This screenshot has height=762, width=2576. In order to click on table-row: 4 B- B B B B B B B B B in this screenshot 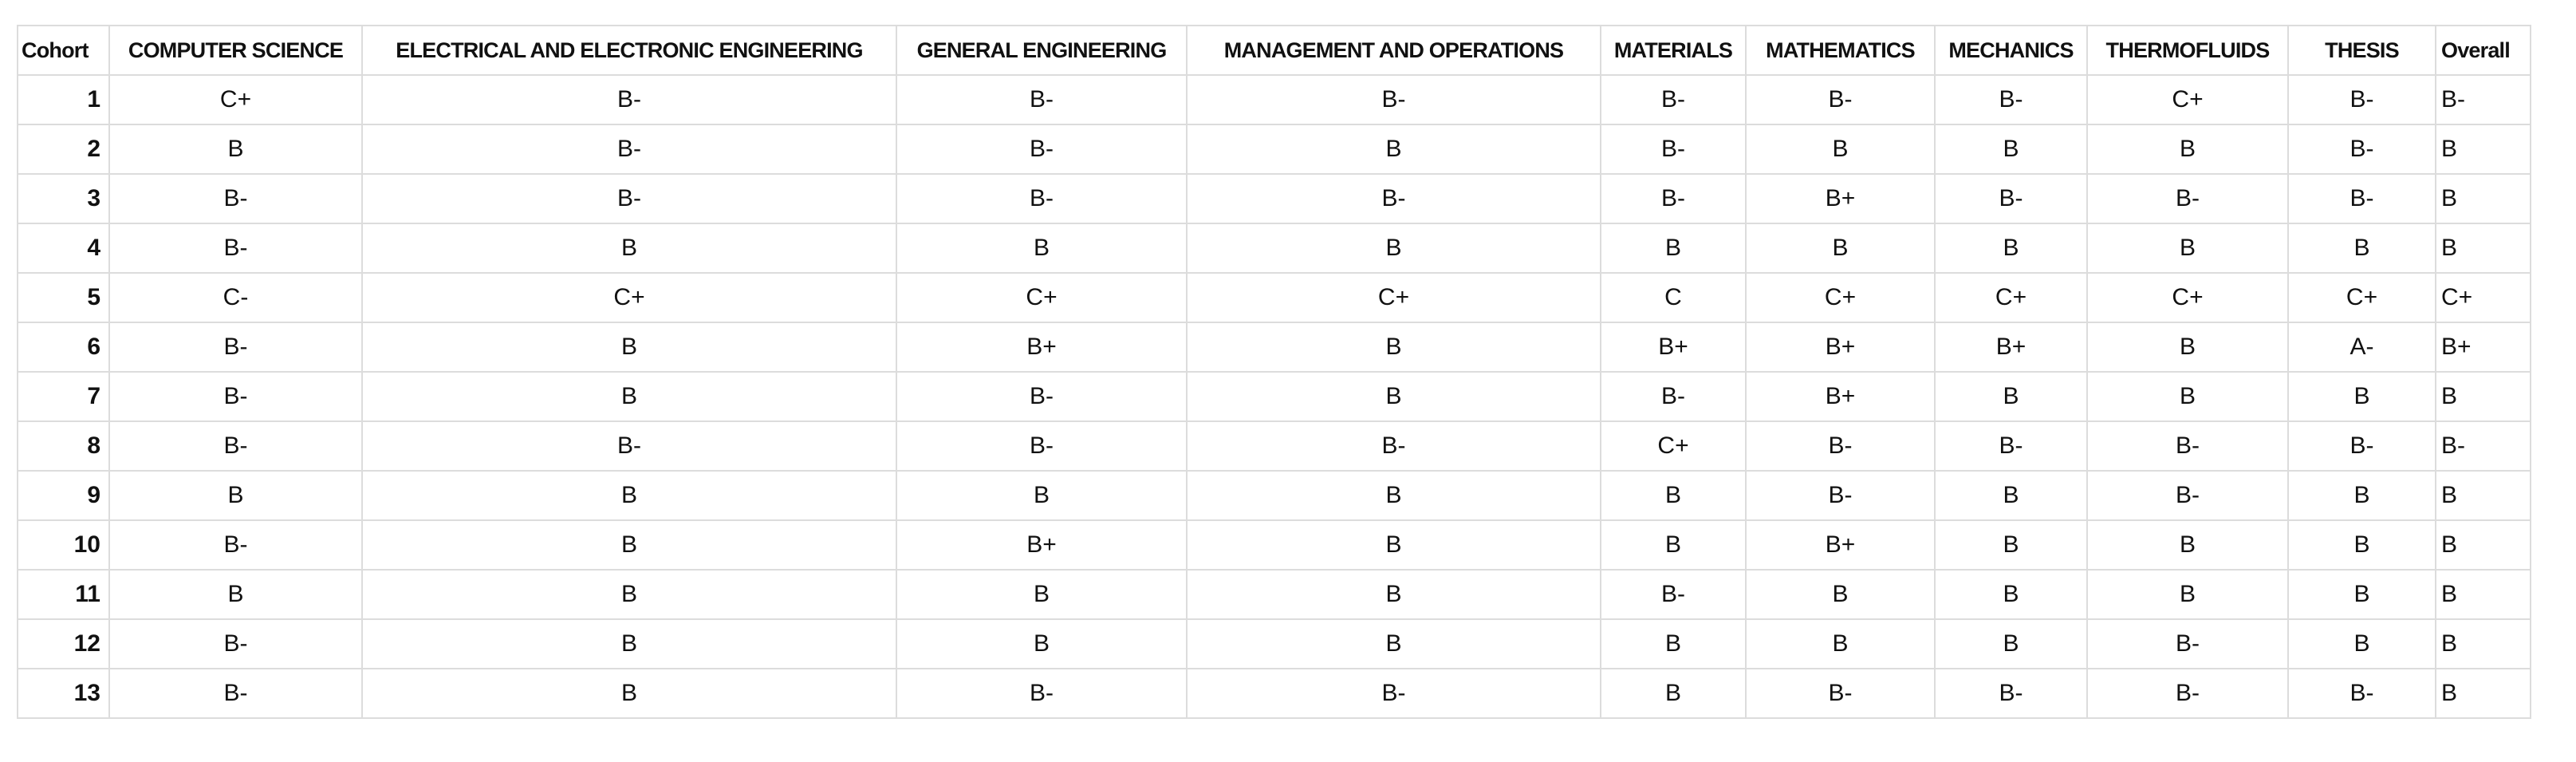, I will do `click(1274, 248)`.